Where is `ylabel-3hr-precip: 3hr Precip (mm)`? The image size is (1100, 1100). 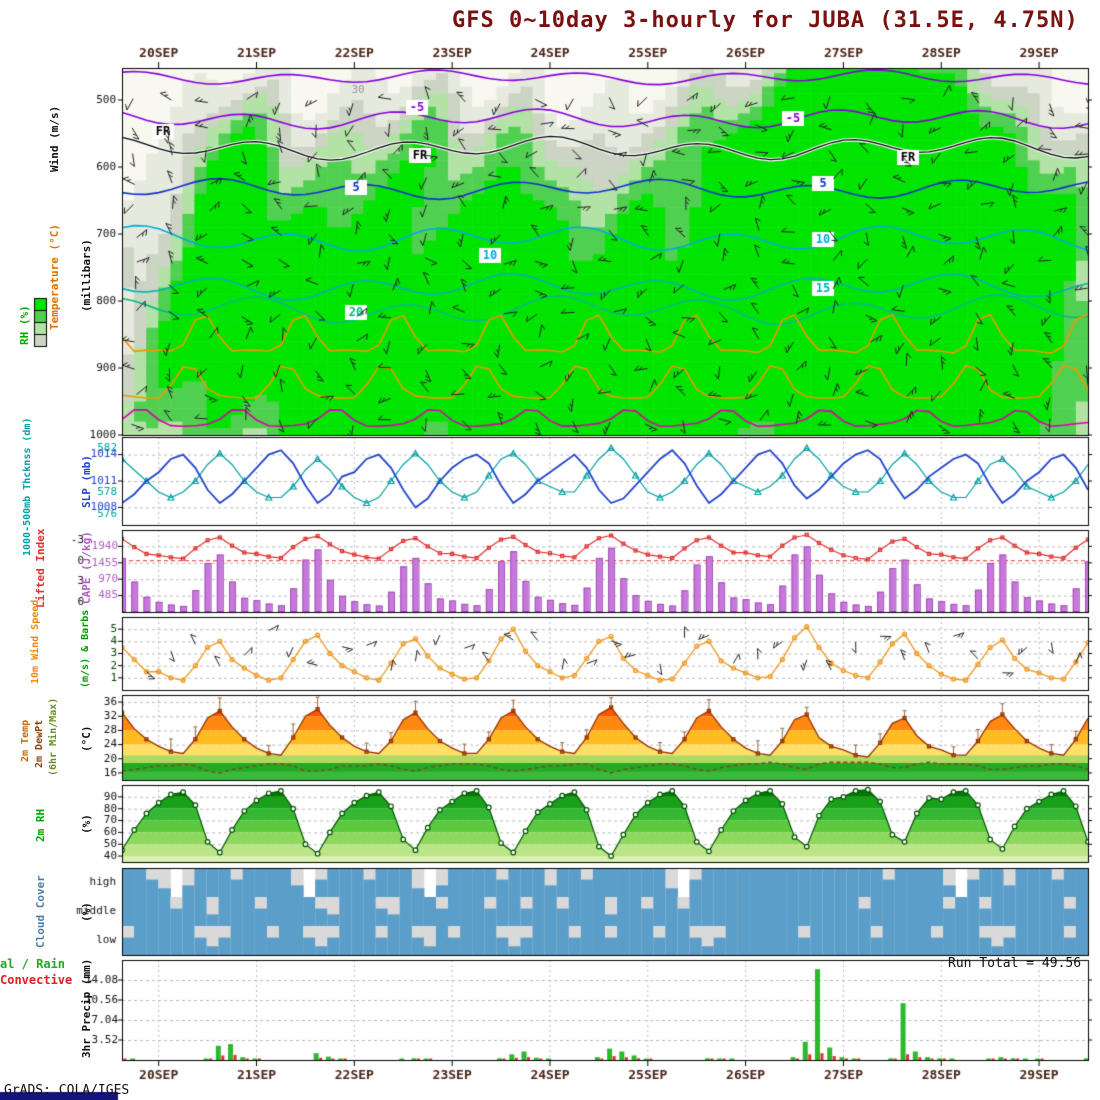
ylabel-3hr-precip: 3hr Precip (mm) is located at coordinates (86, 1008).